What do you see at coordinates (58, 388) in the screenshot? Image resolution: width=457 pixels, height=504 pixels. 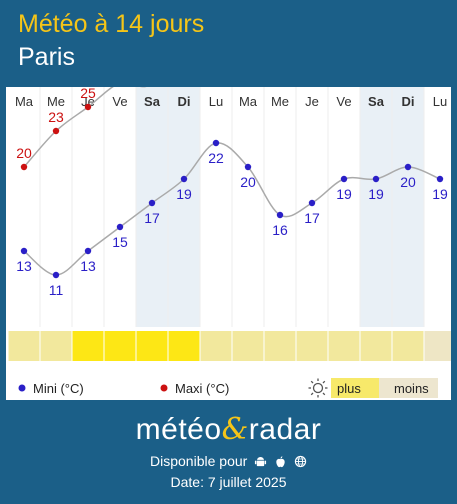 I see `legend-mini-label: Mini (°C)` at bounding box center [58, 388].